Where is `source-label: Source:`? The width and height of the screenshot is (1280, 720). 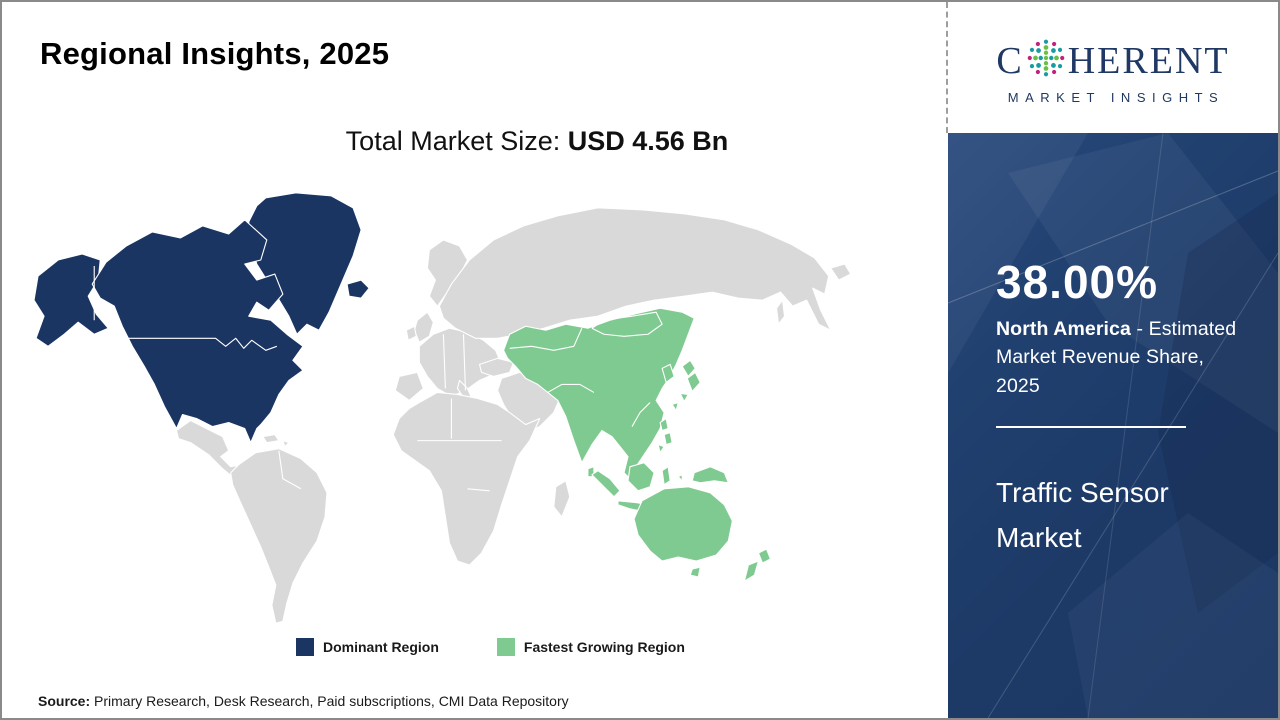 source-label: Source: is located at coordinates (64, 701).